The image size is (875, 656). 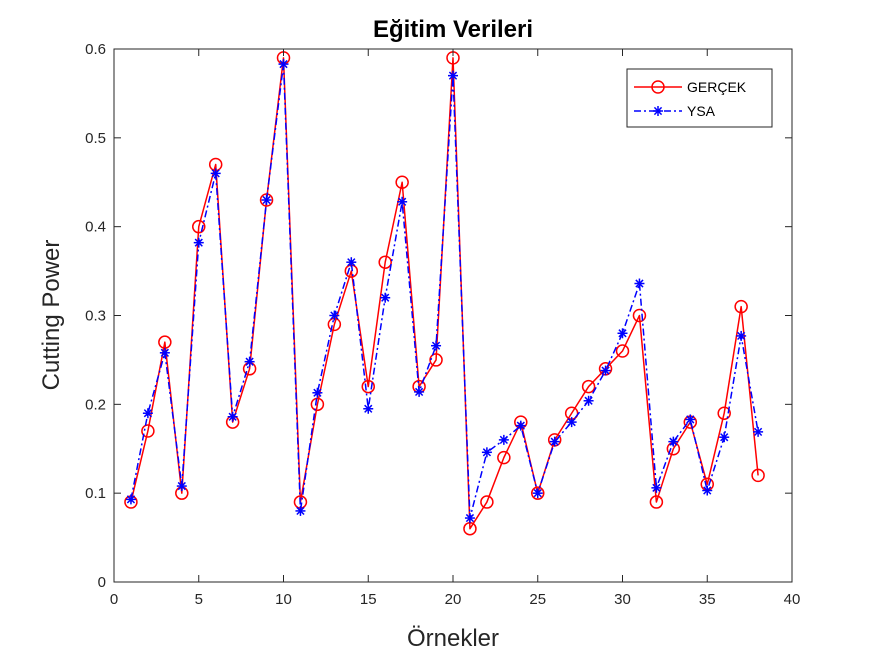 What do you see at coordinates (95, 404) in the screenshot?
I see `y-tick-label: 0.2` at bounding box center [95, 404].